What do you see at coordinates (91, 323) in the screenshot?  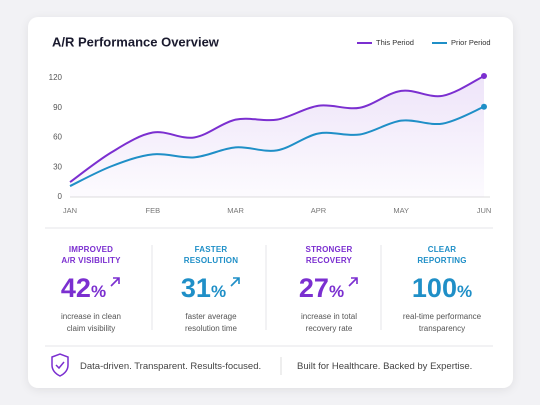 I see `stat-description: increase in clean claim visibility` at bounding box center [91, 323].